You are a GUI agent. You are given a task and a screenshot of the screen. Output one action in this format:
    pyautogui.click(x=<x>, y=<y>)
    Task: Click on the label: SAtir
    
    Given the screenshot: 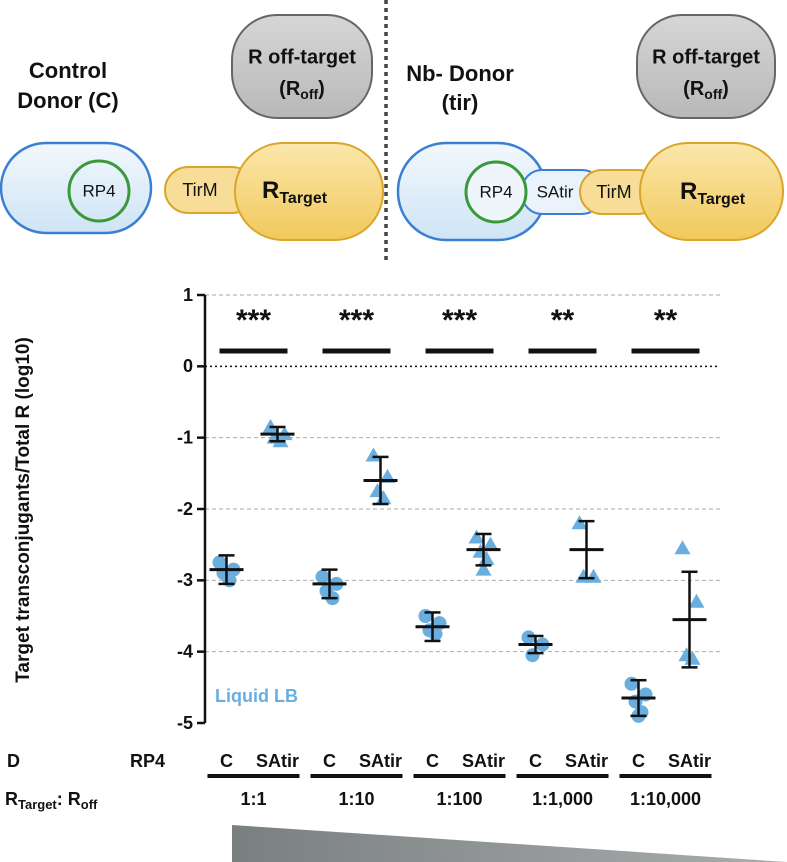 What is the action you would take?
    pyautogui.click(x=555, y=191)
    